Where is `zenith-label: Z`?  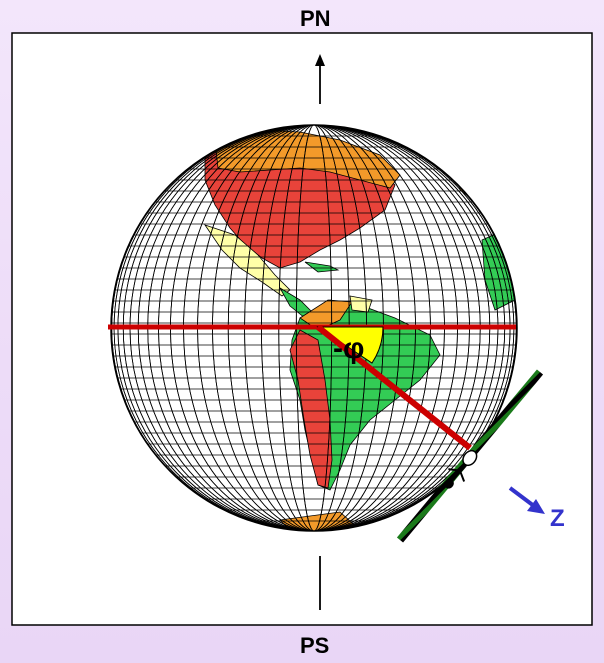 zenith-label: Z is located at coordinates (557, 518).